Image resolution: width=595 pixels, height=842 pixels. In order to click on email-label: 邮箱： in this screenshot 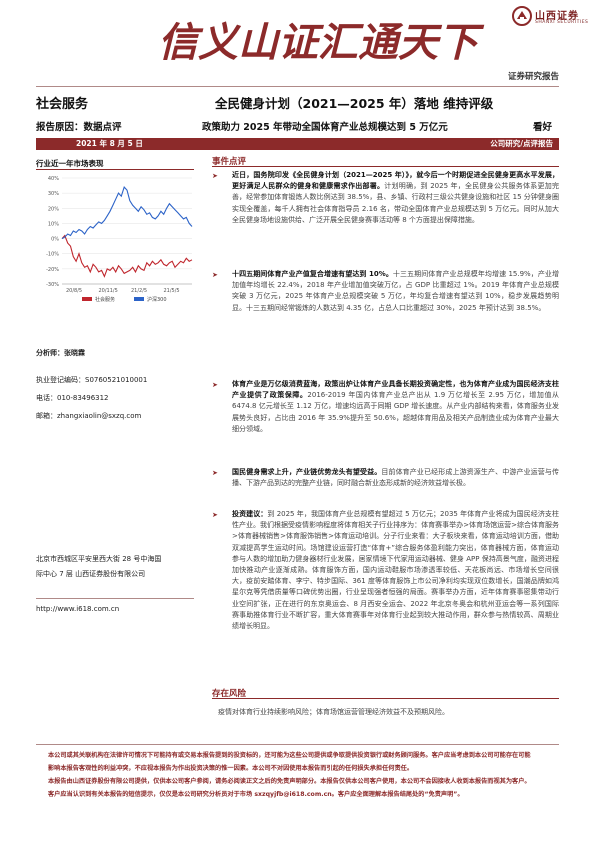, I will do `click(46, 416)`.